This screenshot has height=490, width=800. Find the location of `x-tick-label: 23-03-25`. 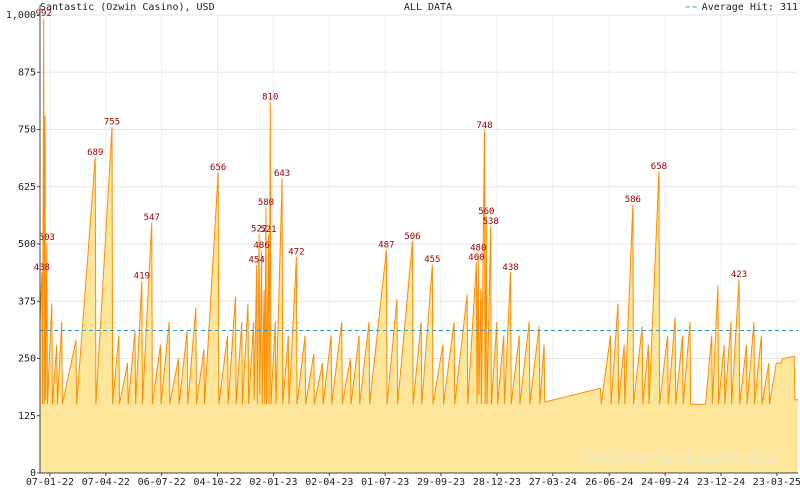

x-tick-label: 23-03-25 is located at coordinates (776, 482).